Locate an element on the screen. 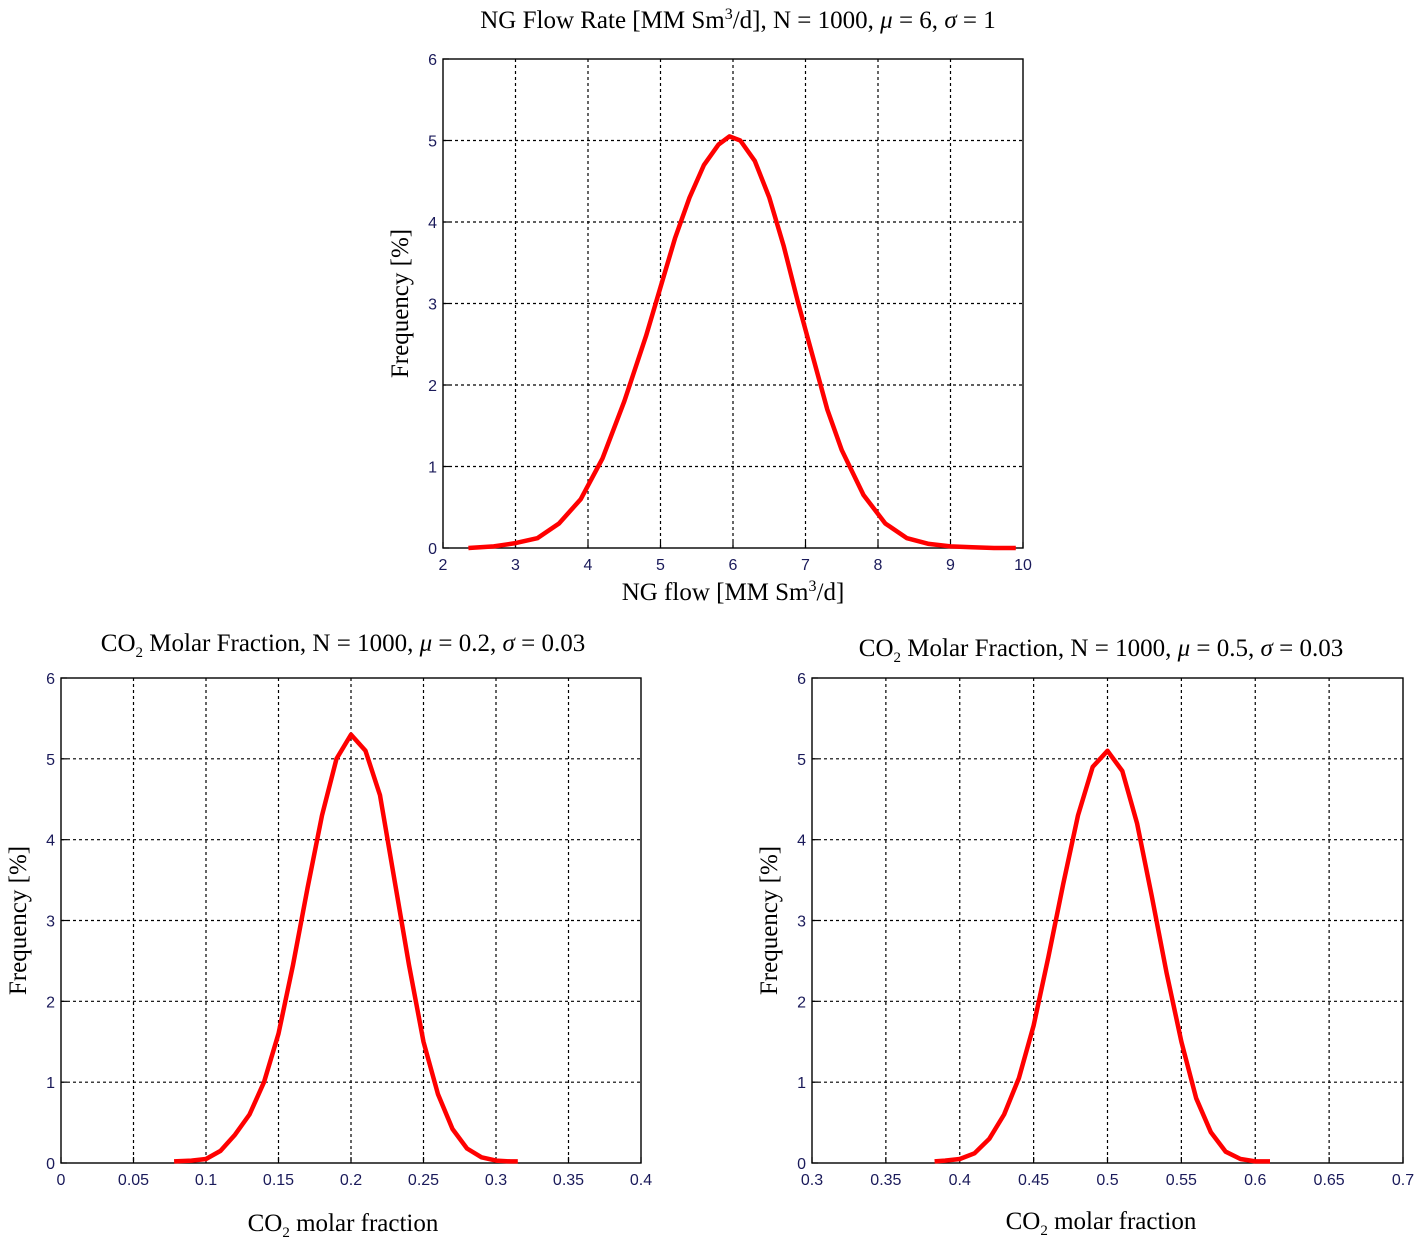 This screenshot has height=1240, width=1417. x-axis-label: NG flow [MM Sm3/d] is located at coordinates (733, 592).